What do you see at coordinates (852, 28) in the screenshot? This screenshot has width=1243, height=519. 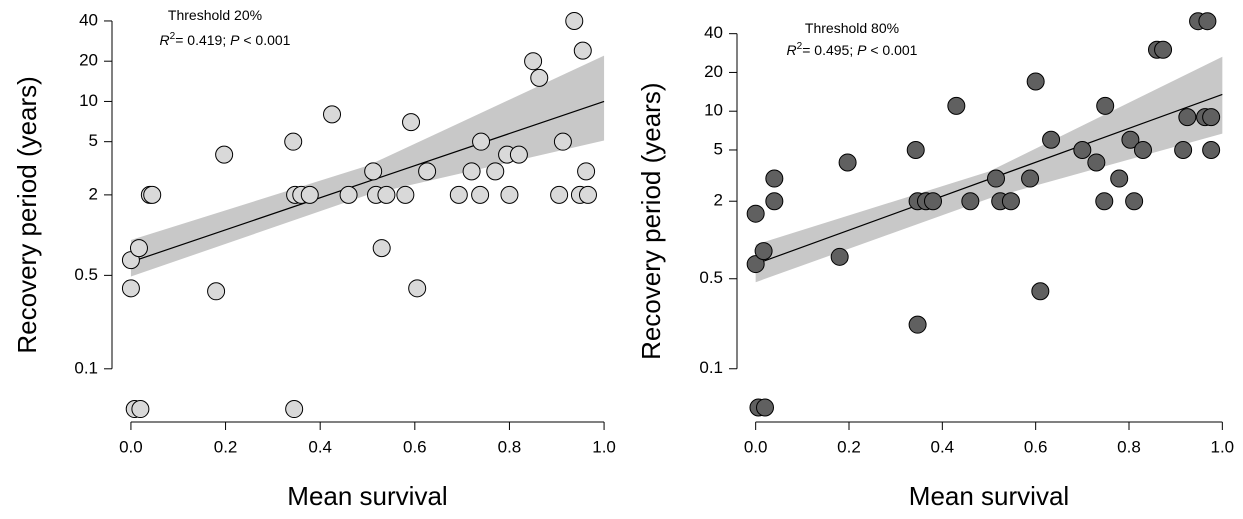 I see `annotation: Threshold 80%` at bounding box center [852, 28].